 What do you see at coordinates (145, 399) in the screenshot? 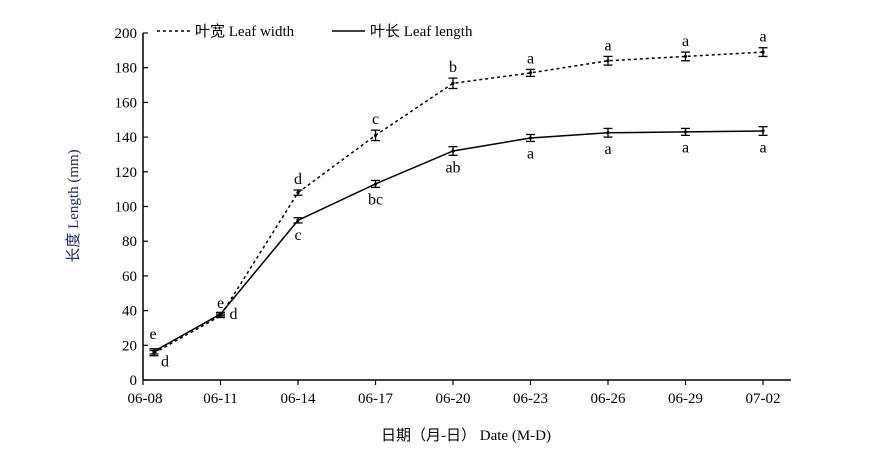
I see `x-tick-label: 06-08` at bounding box center [145, 399].